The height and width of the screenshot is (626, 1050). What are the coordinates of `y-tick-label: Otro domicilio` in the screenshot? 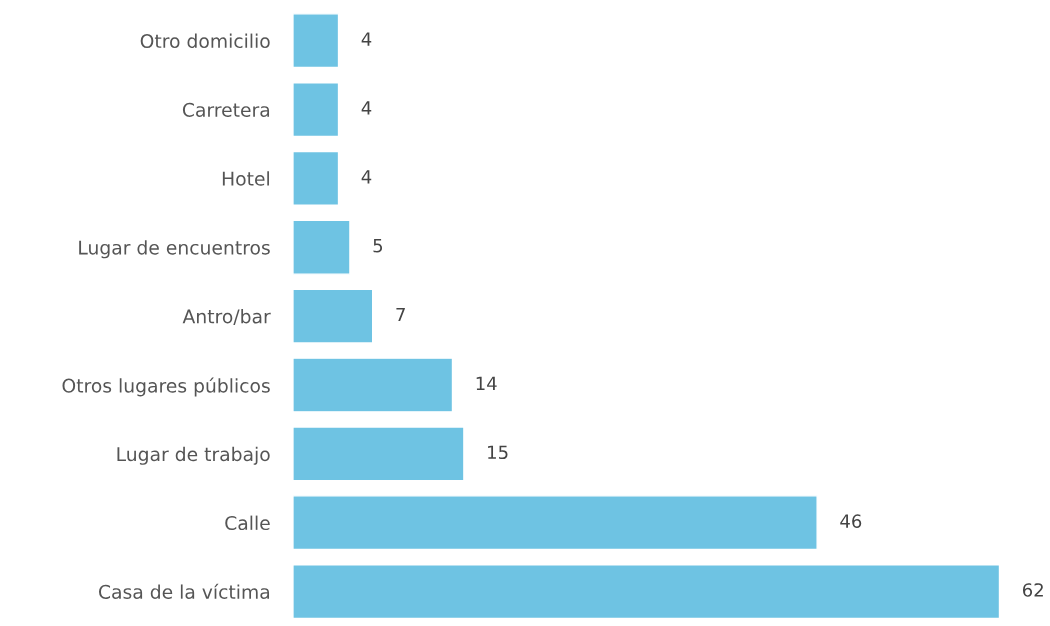 It's located at (205, 41).